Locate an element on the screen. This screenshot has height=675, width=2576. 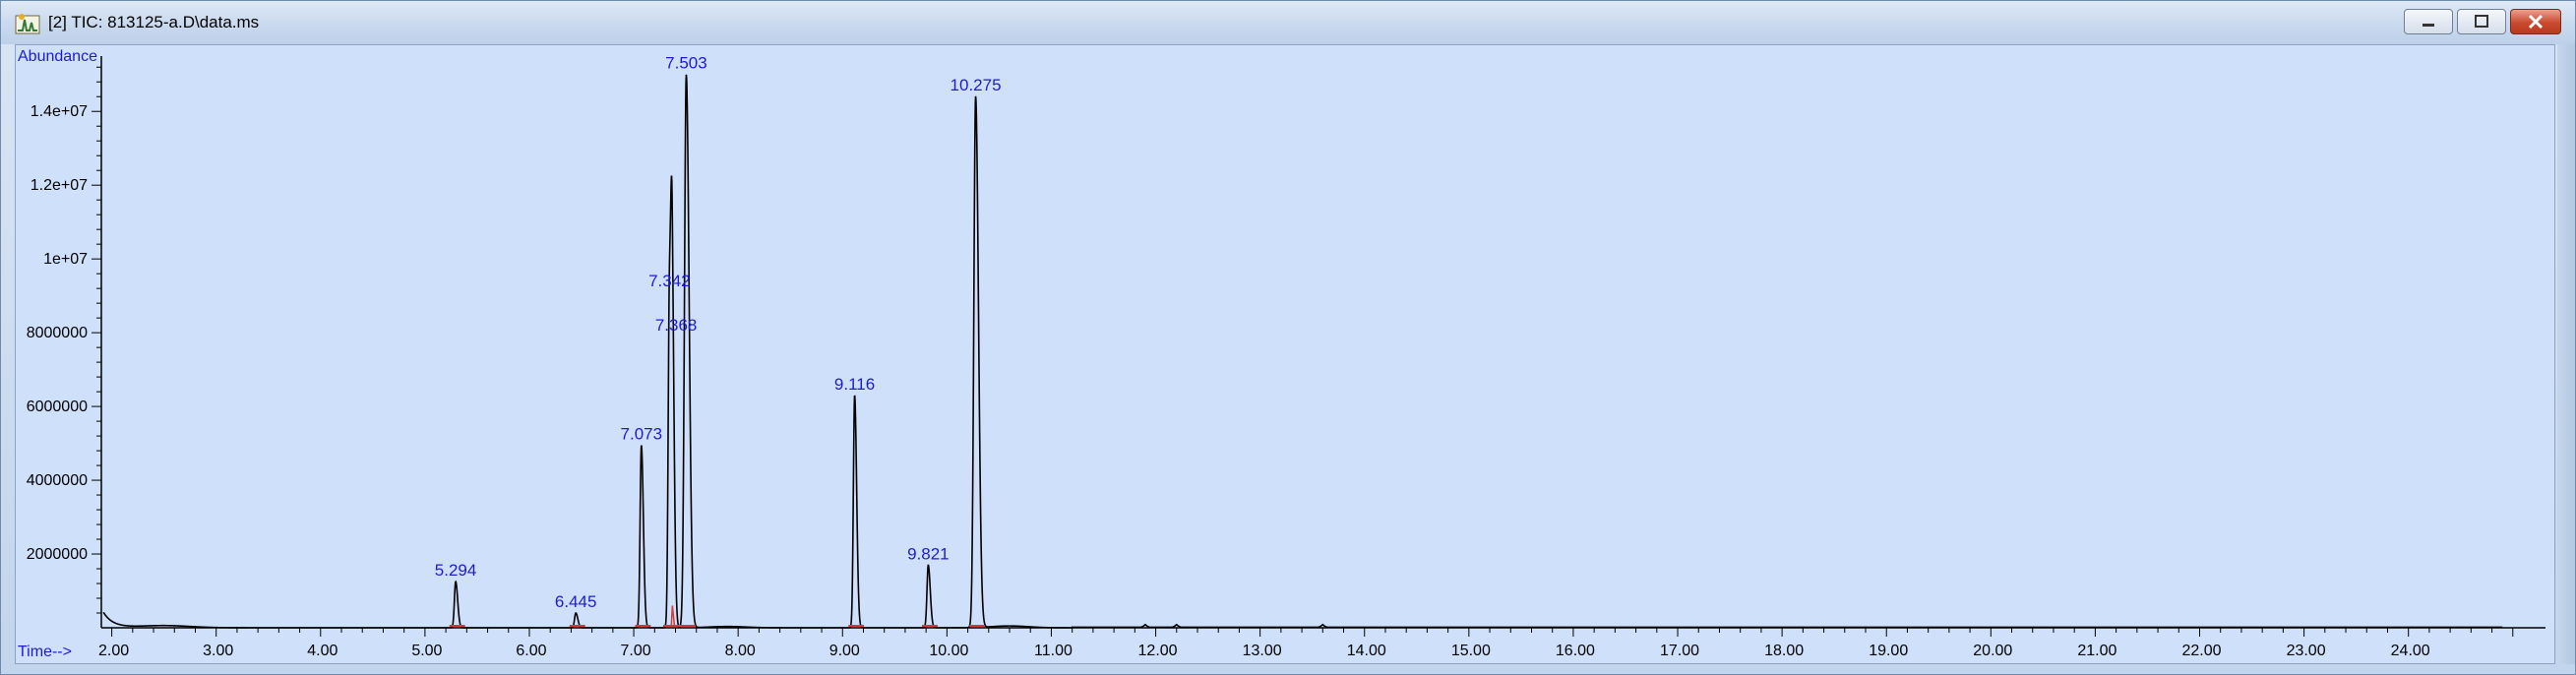
peak-label: 7.368 is located at coordinates (676, 325).